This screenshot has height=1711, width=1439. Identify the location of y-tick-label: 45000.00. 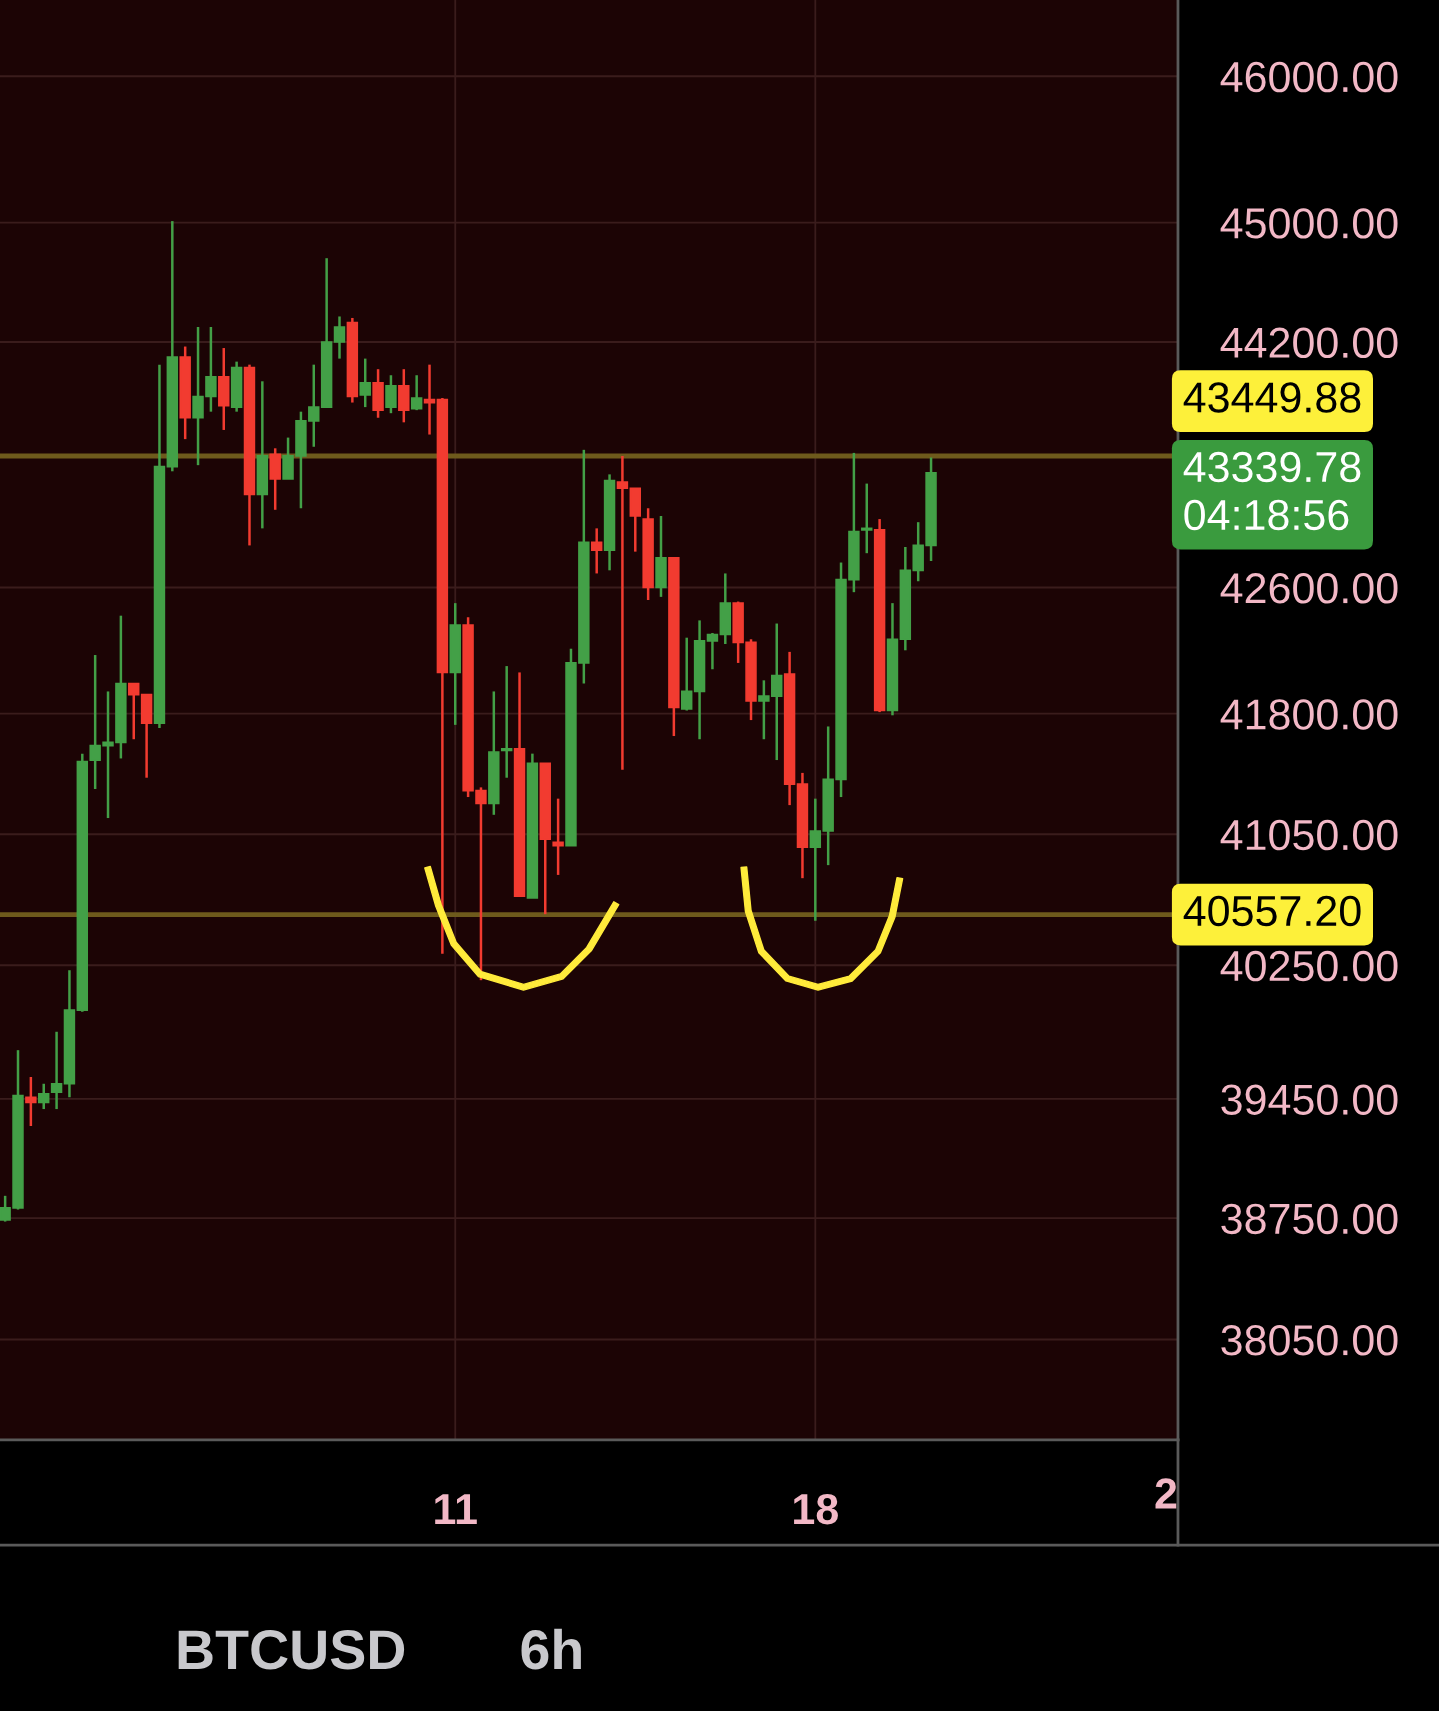
(1309, 223).